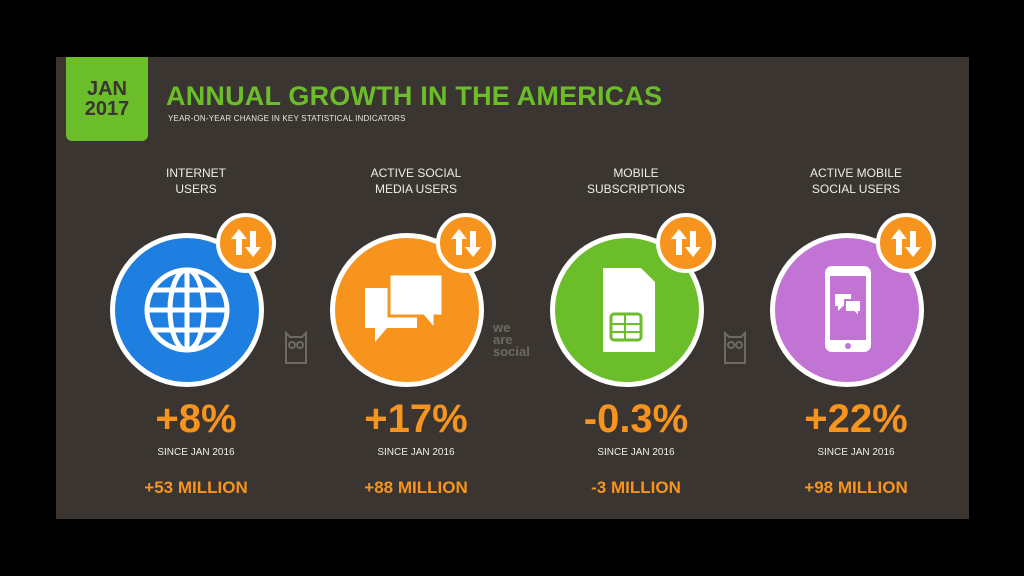  Describe the element at coordinates (107, 109) in the screenshot. I see `date-year: 2017` at that location.